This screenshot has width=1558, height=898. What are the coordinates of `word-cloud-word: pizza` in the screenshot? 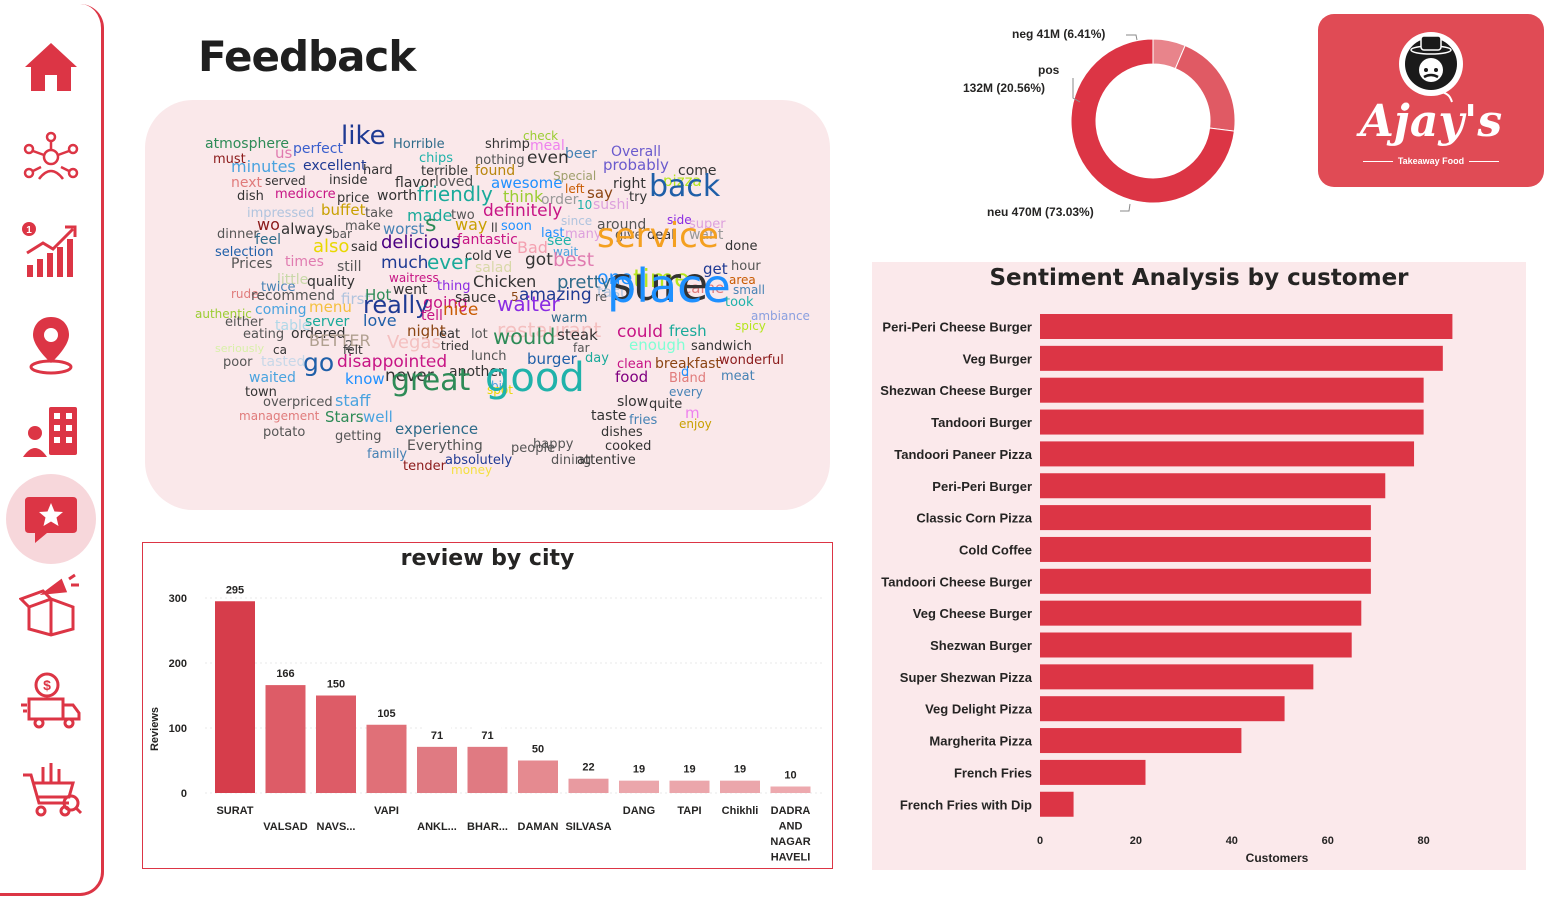 It's located at (682, 181).